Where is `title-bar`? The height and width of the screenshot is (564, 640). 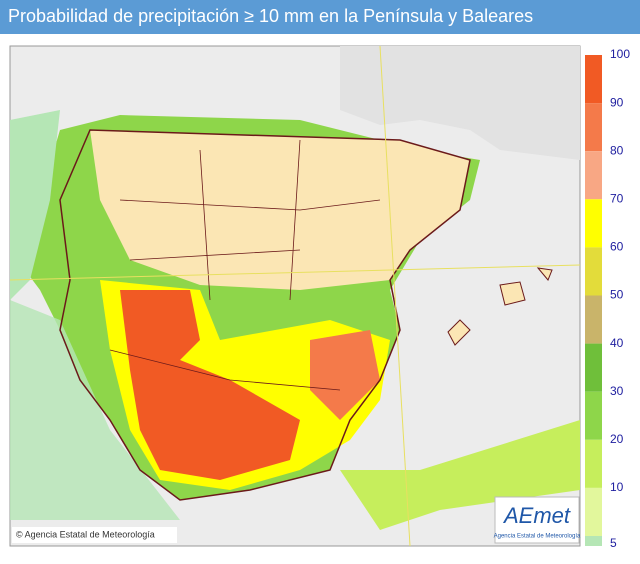 title-bar is located at coordinates (320, 17).